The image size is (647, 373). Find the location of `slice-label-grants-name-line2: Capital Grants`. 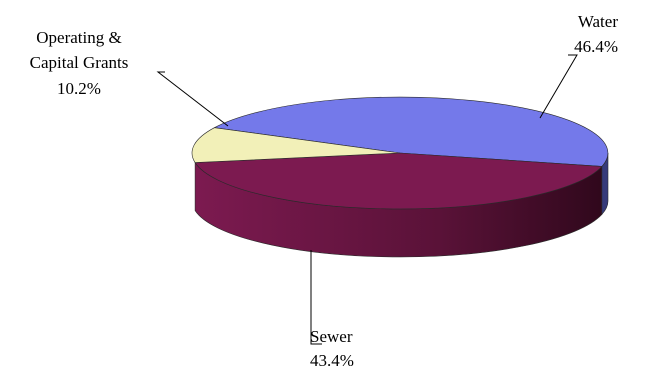

slice-label-grants-name-line2: Capital Grants is located at coordinates (79, 62).